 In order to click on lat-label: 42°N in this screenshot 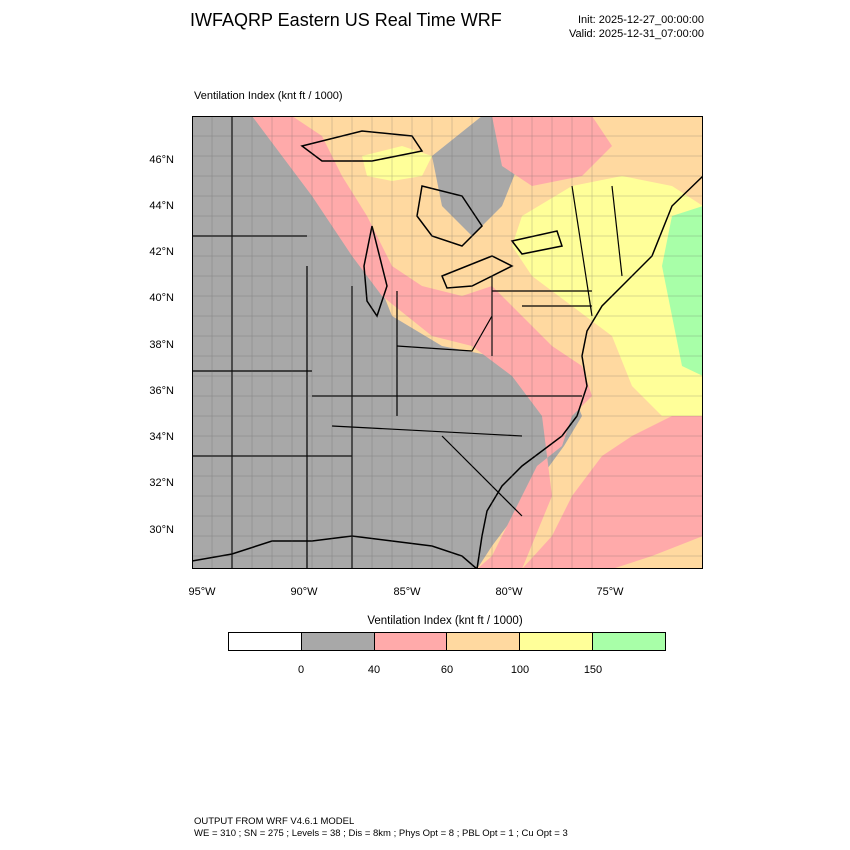, I will do `click(161, 252)`.